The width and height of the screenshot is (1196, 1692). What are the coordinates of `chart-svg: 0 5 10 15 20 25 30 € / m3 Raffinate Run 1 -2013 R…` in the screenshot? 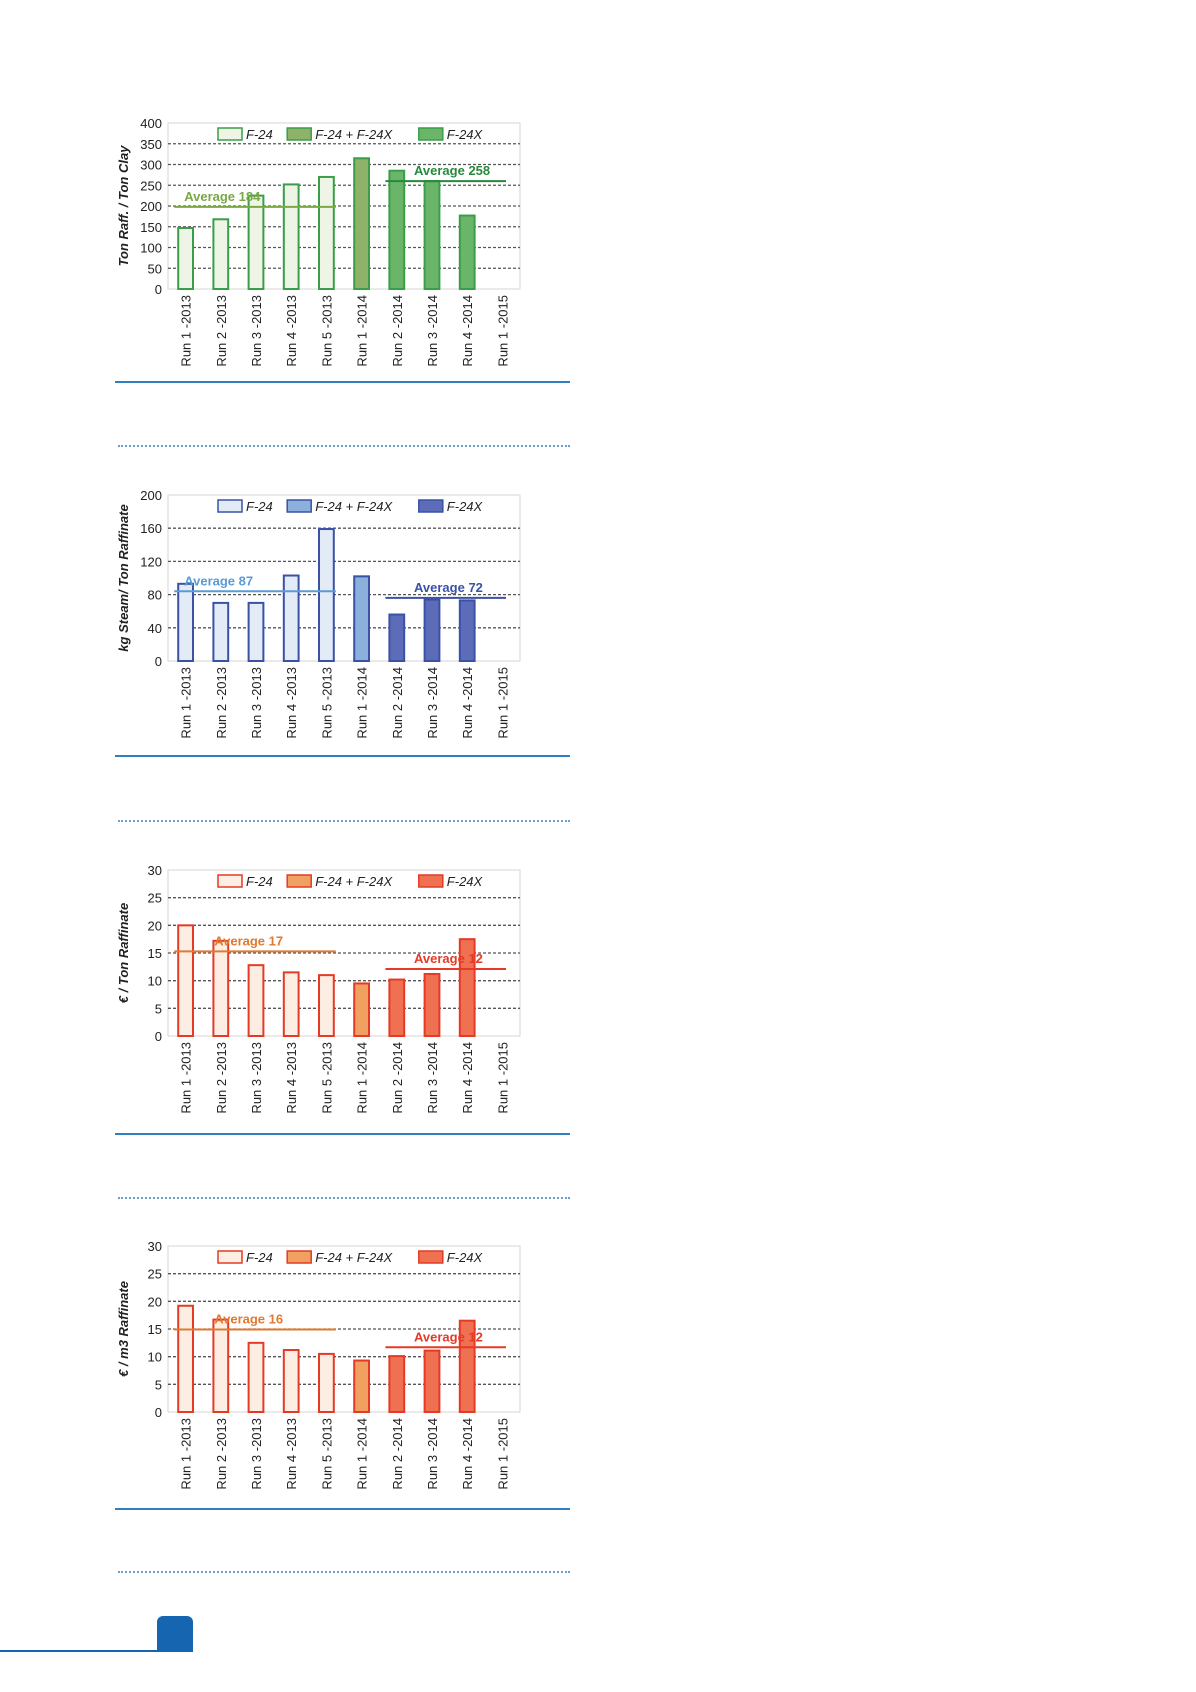 It's located at (318, 1364).